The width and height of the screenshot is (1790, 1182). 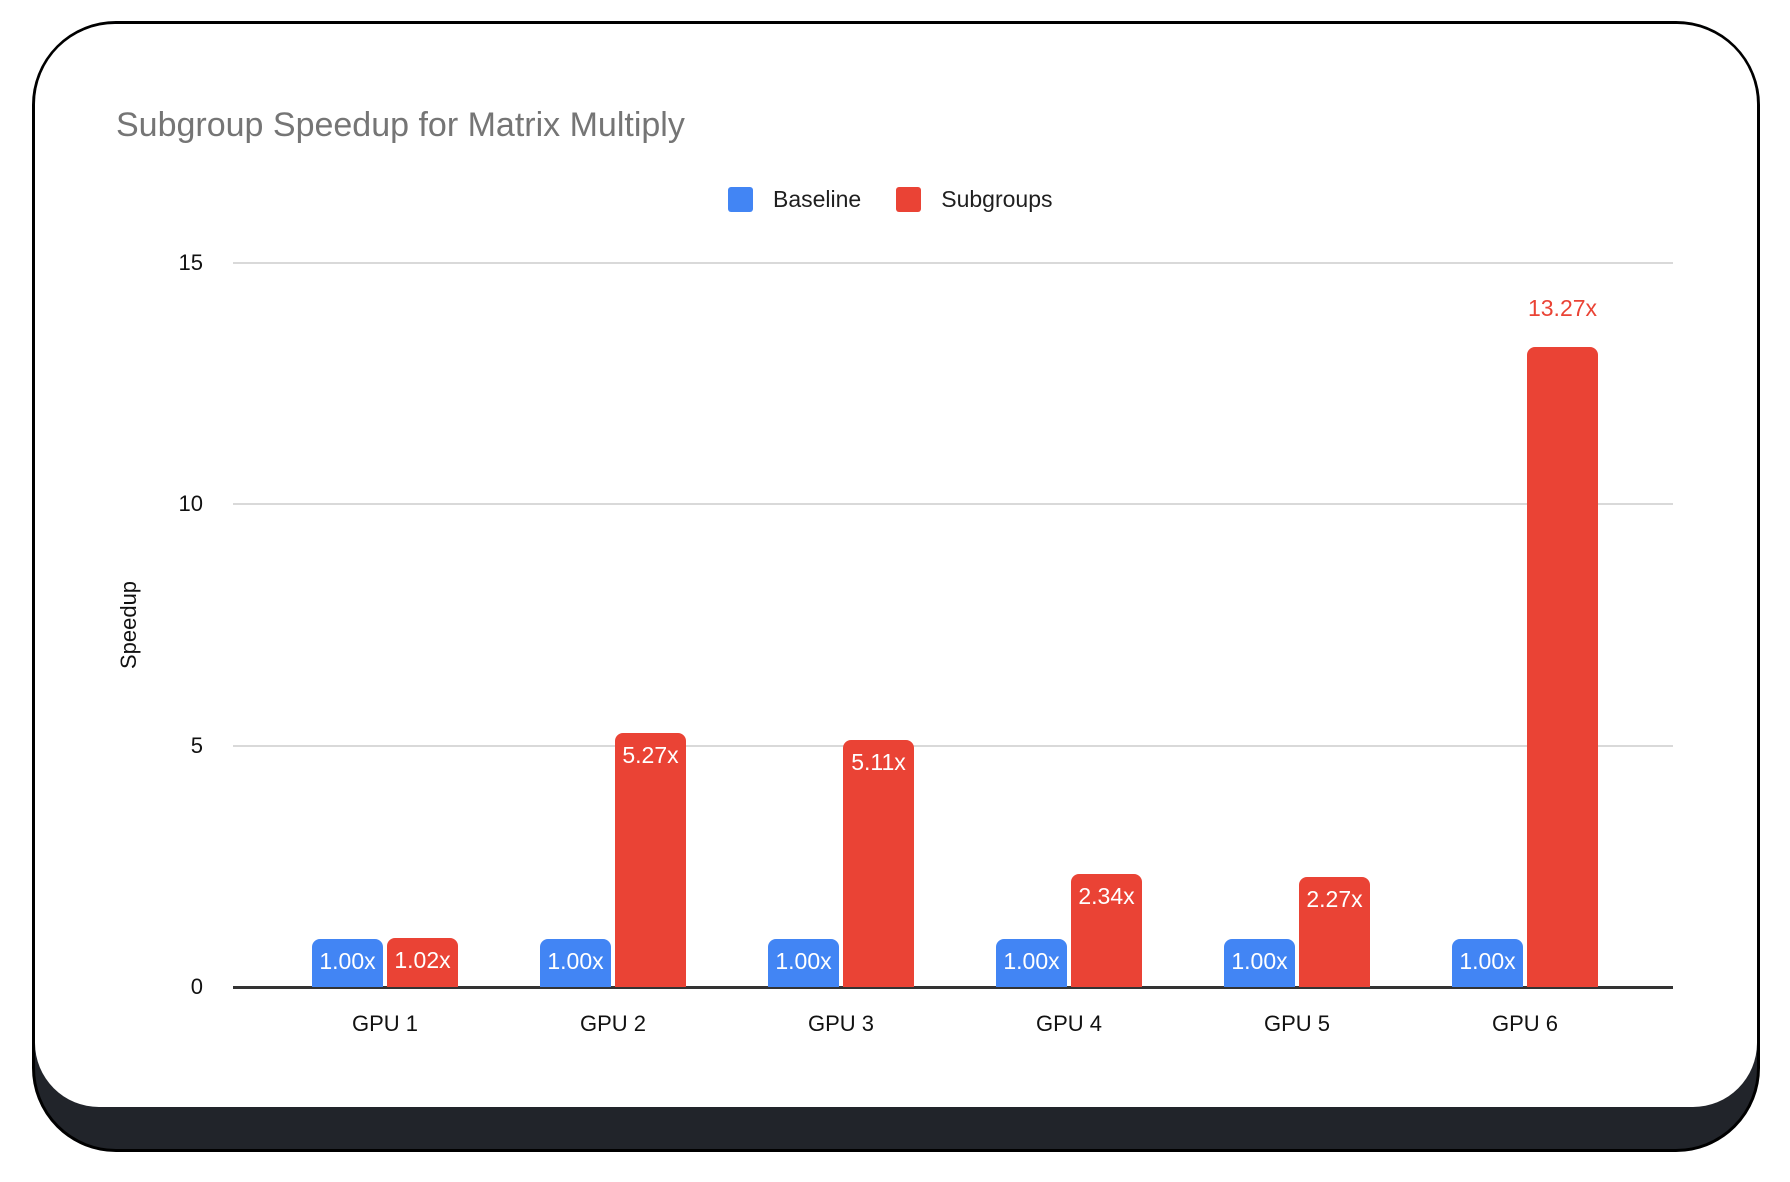 I want to click on bar-label-baseline-gpu-4: 1.00x, so click(x=1031, y=960).